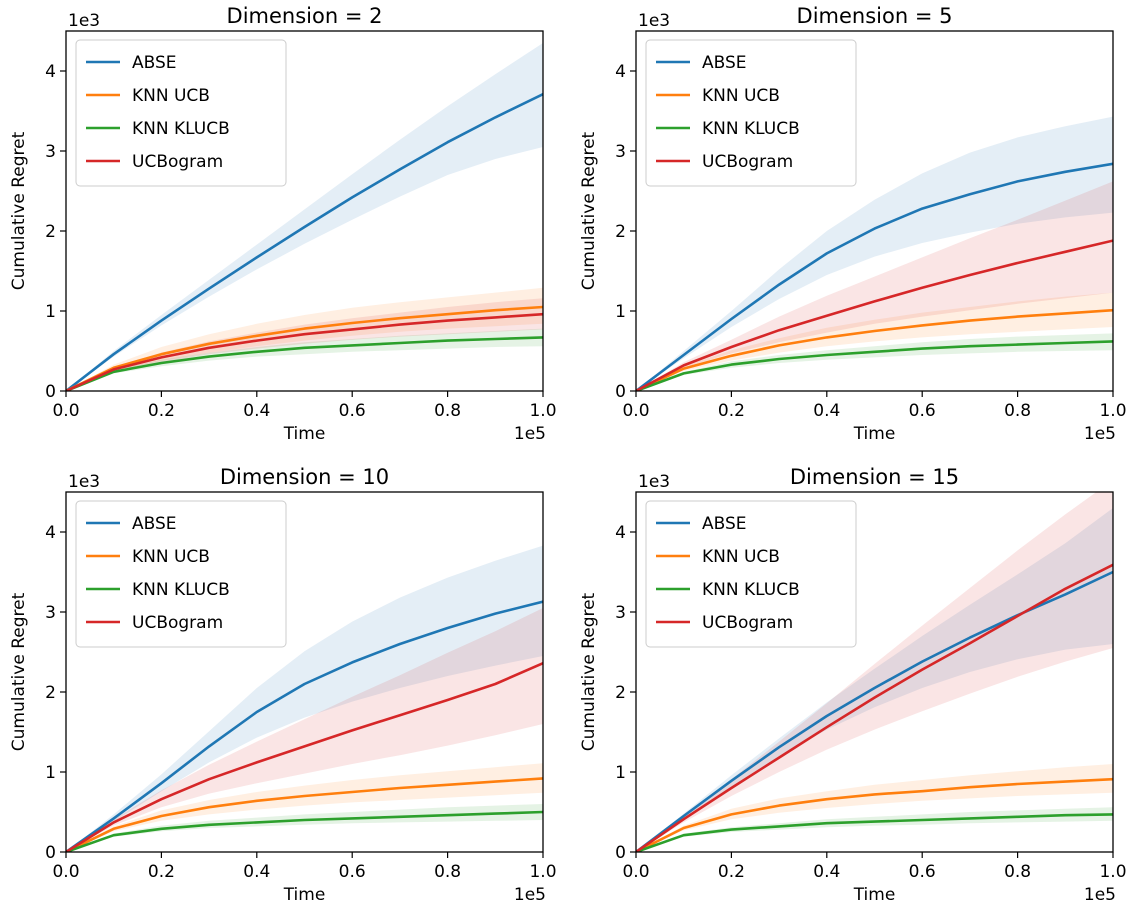  What do you see at coordinates (305, 16) in the screenshot?
I see `subplot-title: Dimension = 2` at bounding box center [305, 16].